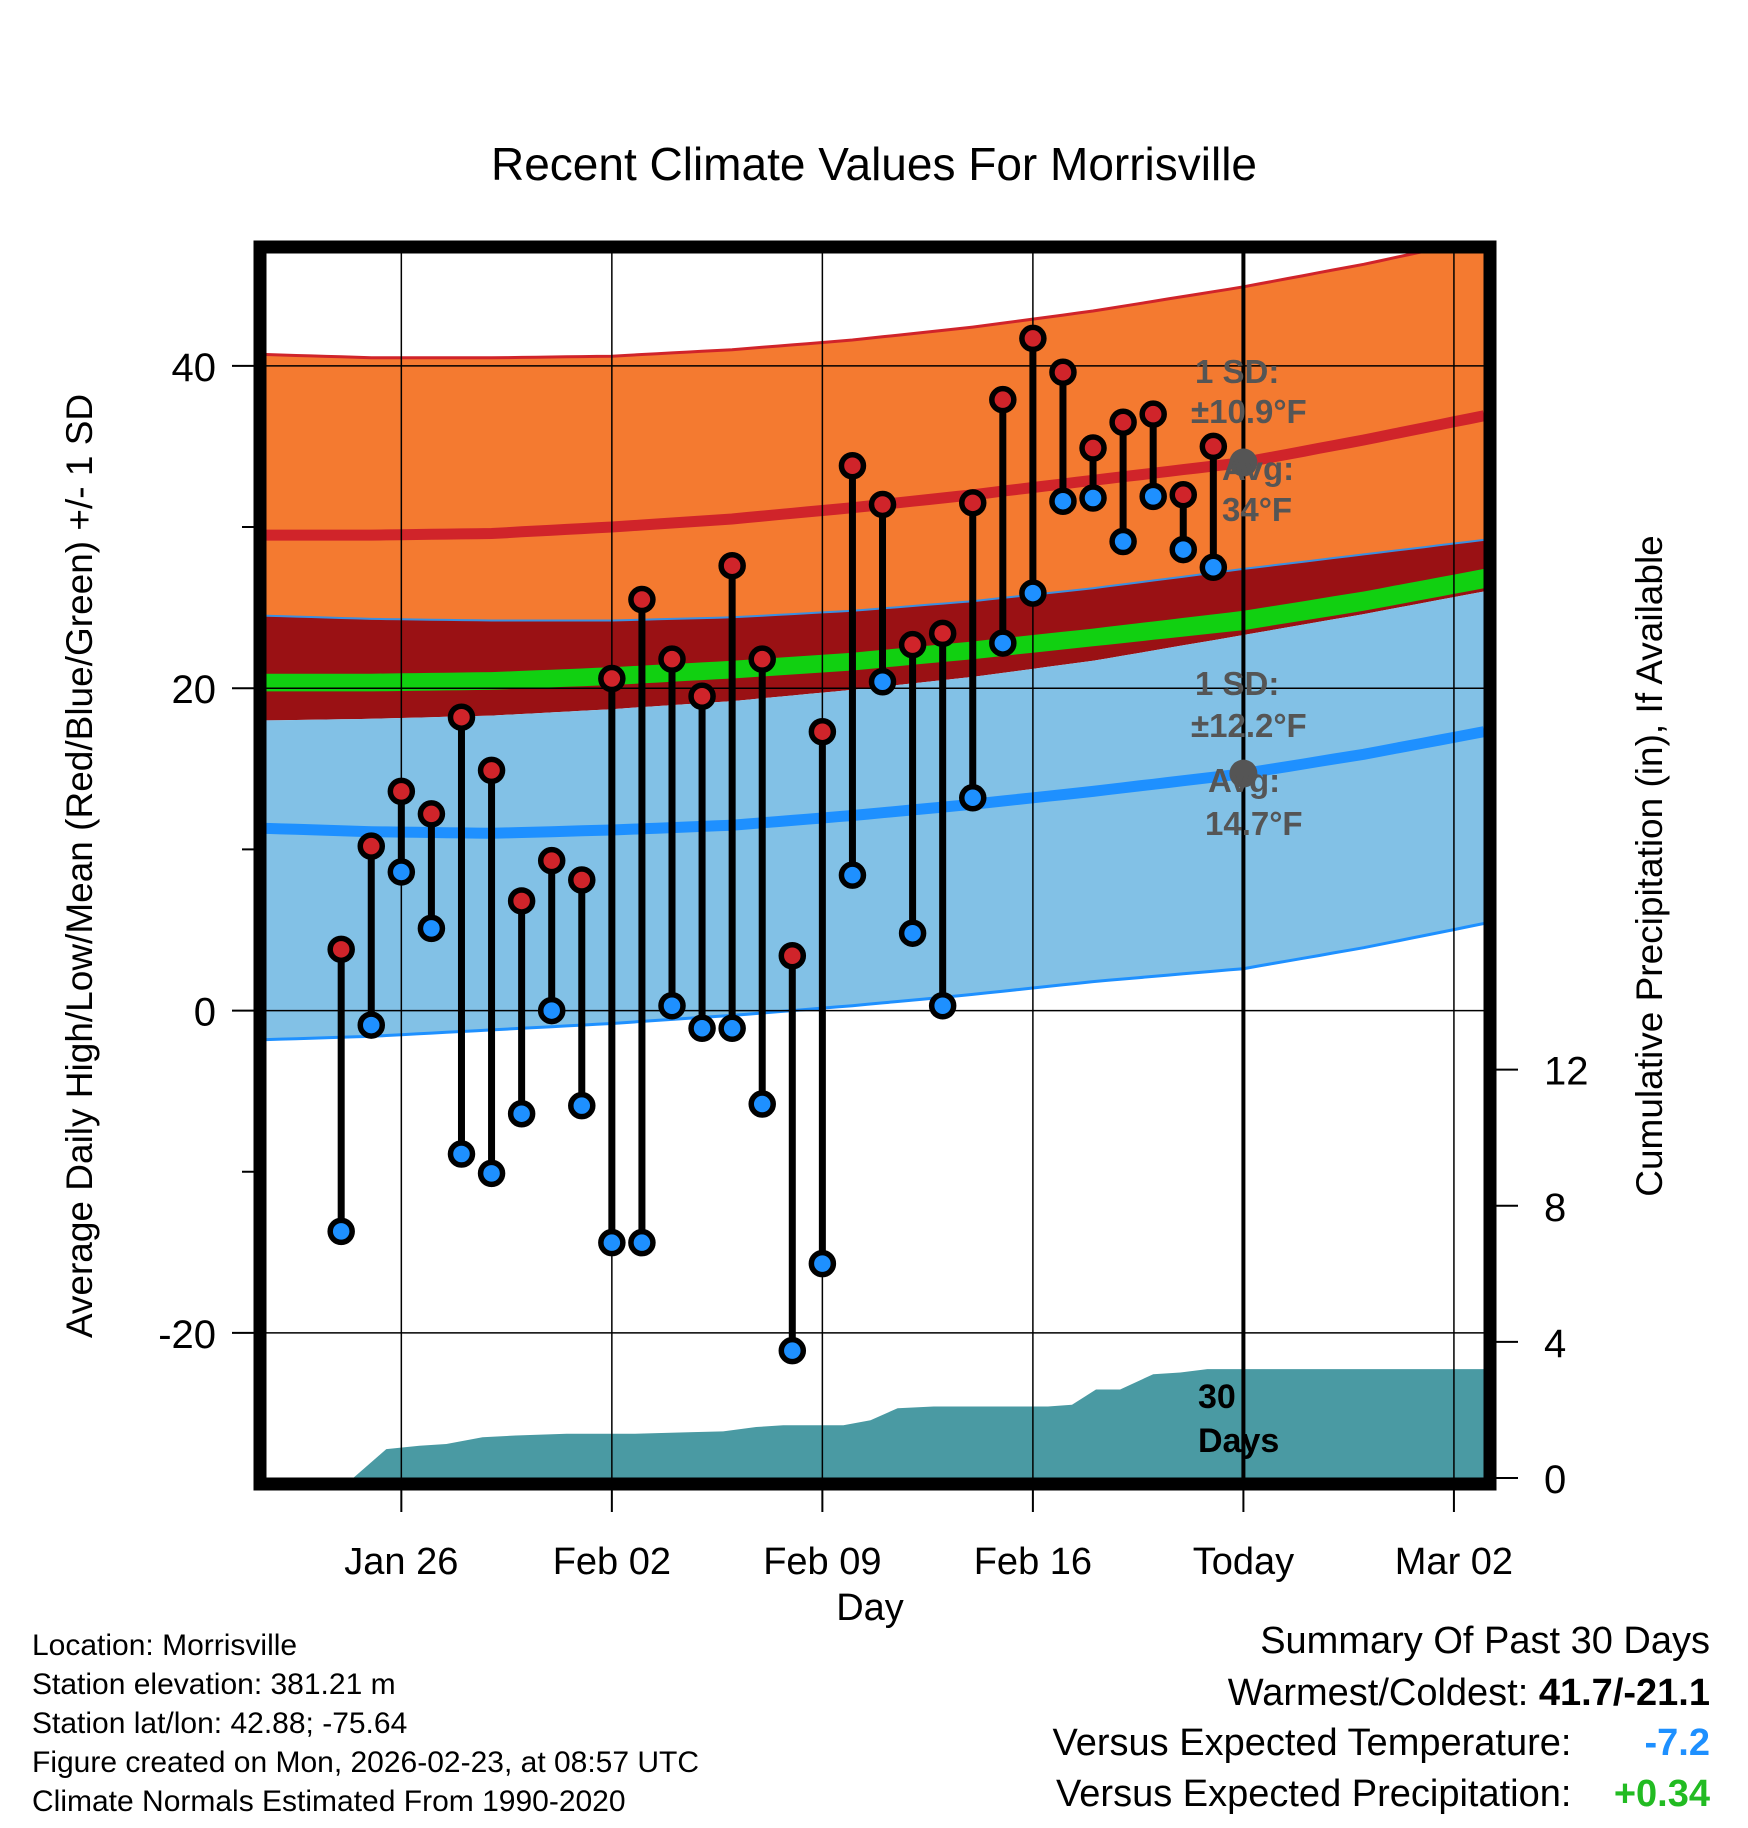 The image size is (1748, 1828). What do you see at coordinates (1249, 411) in the screenshot?
I see `high-sd-value: ±10.9°F` at bounding box center [1249, 411].